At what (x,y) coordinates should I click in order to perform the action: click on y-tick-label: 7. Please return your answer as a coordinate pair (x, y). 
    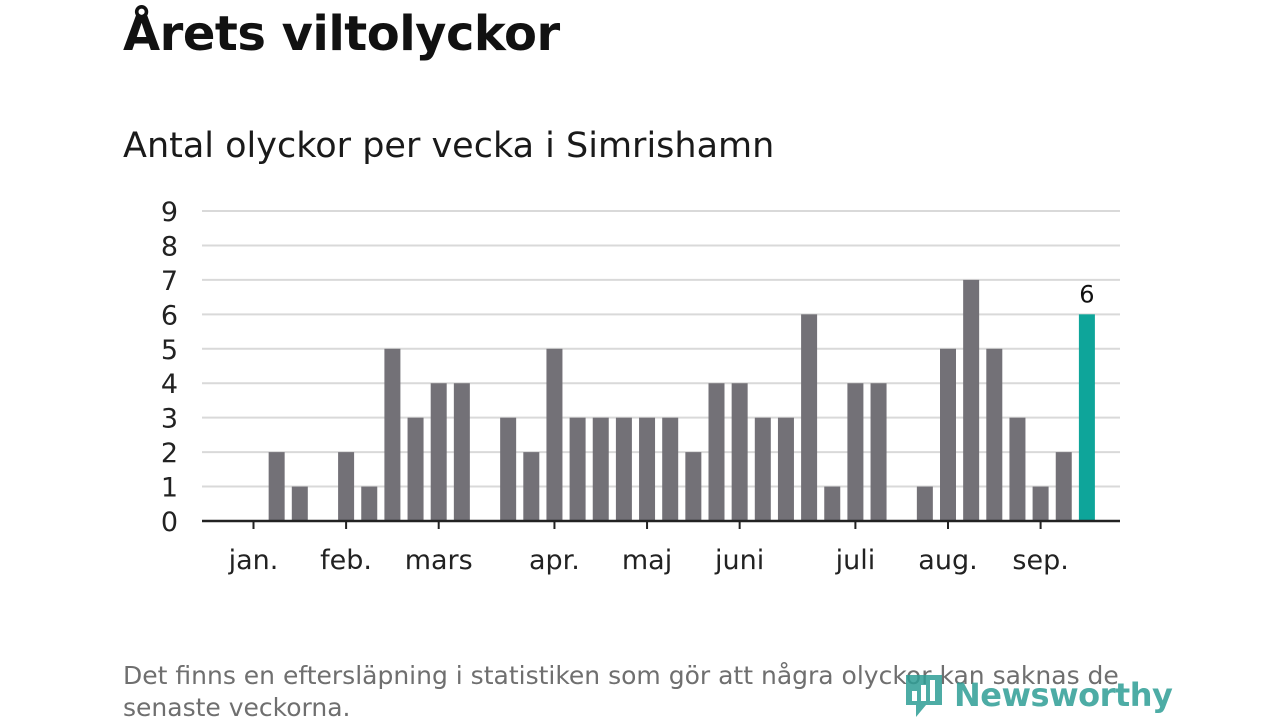
    Looking at the image, I should click on (169, 281).